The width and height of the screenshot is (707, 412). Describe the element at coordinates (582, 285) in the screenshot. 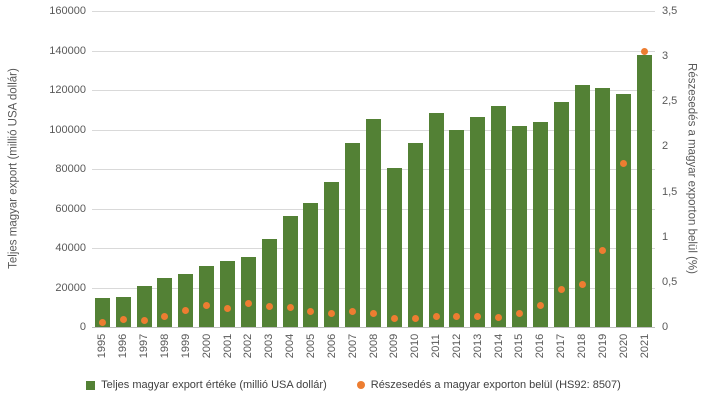

I see `dot-2018` at that location.